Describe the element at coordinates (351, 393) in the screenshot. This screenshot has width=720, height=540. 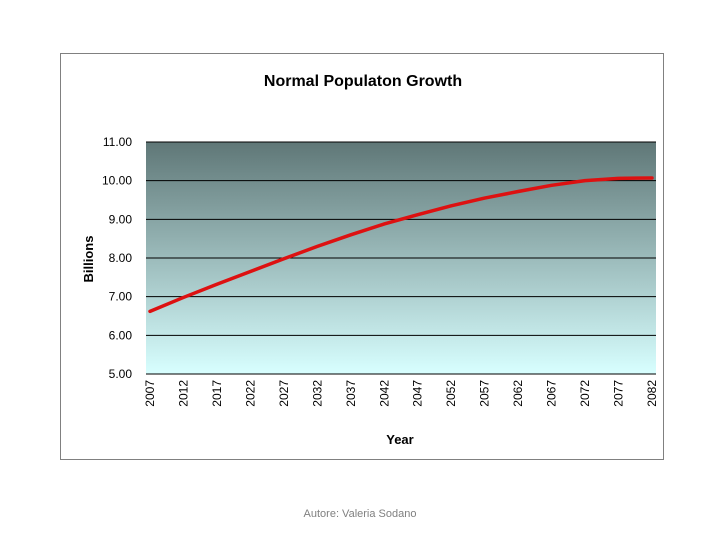
I see `x-tick-label: 2037` at that location.